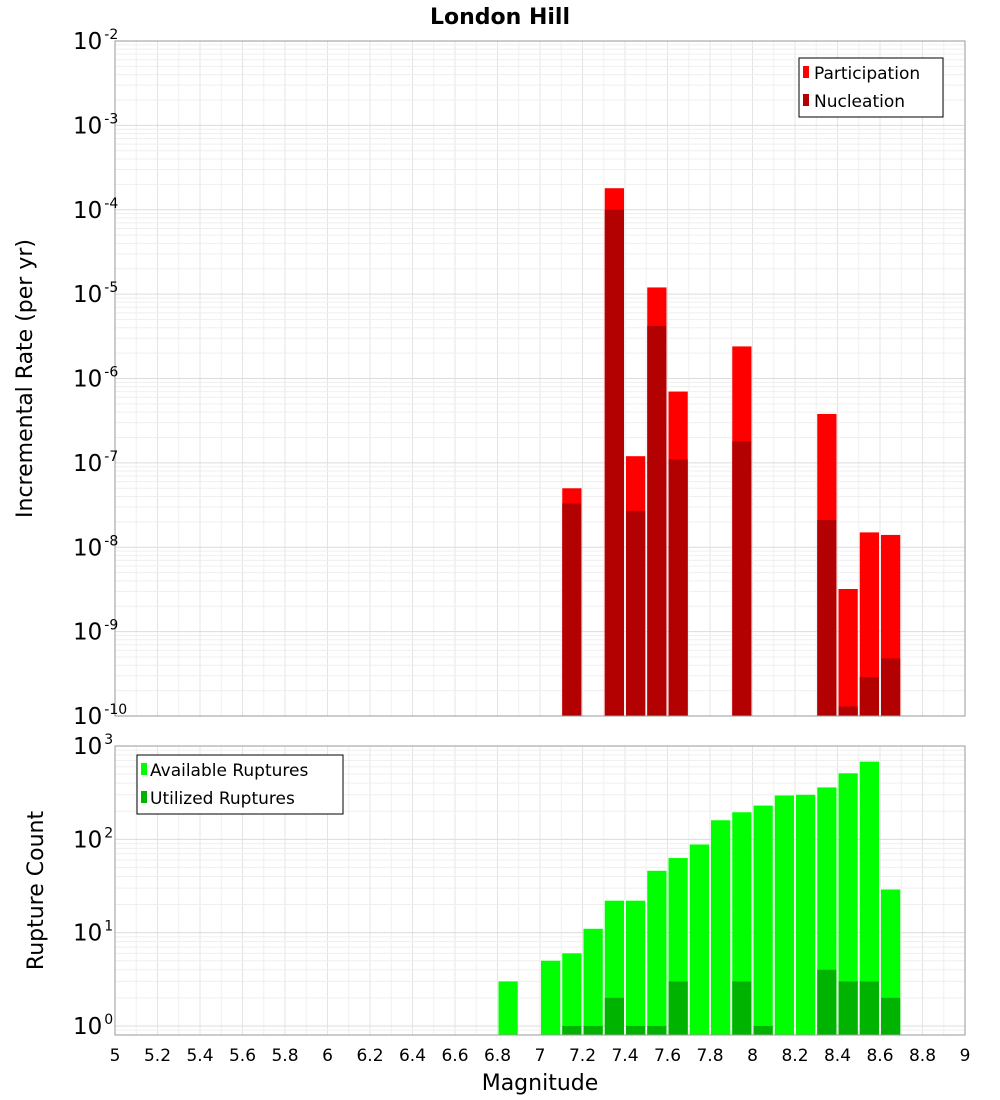  What do you see at coordinates (36, 891) in the screenshot?
I see `bottom-y-axis-label: Rupture Count` at bounding box center [36, 891].